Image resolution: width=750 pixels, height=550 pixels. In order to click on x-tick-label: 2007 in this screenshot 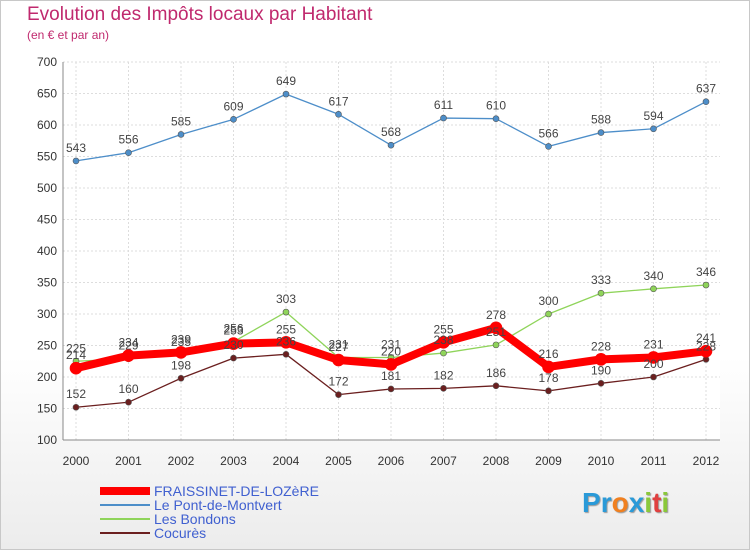, I will do `click(443, 461)`.